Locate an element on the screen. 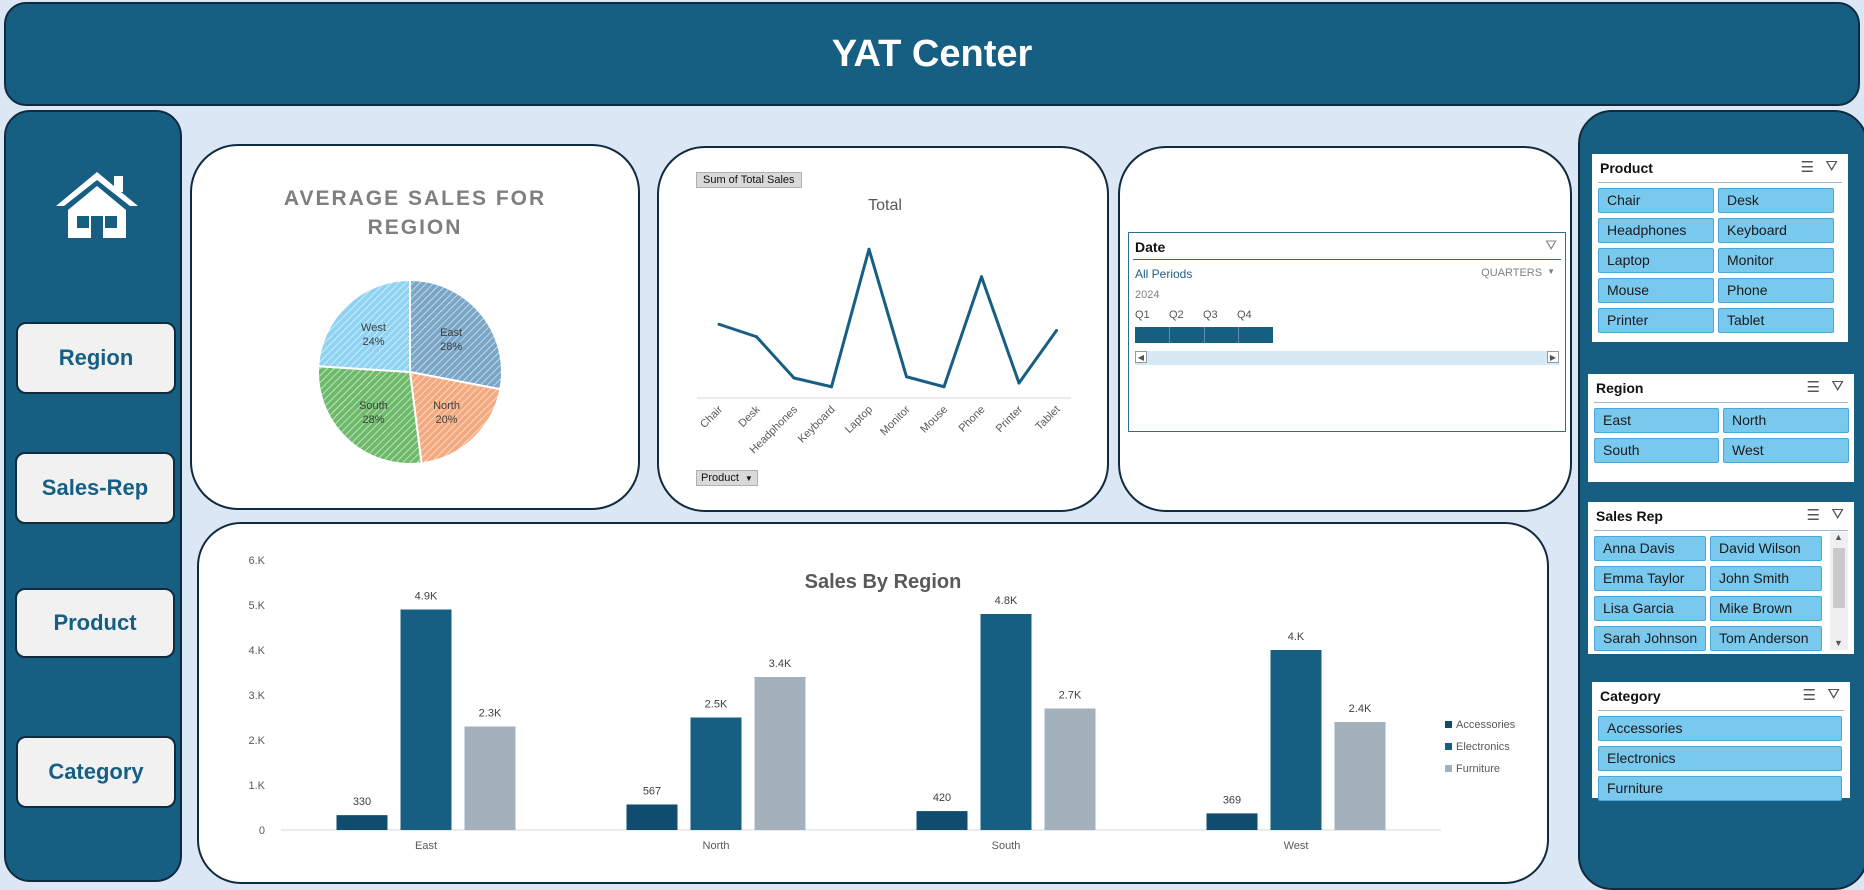 This screenshot has height=890, width=1864. pie-slice-hatch is located at coordinates (370, 415).